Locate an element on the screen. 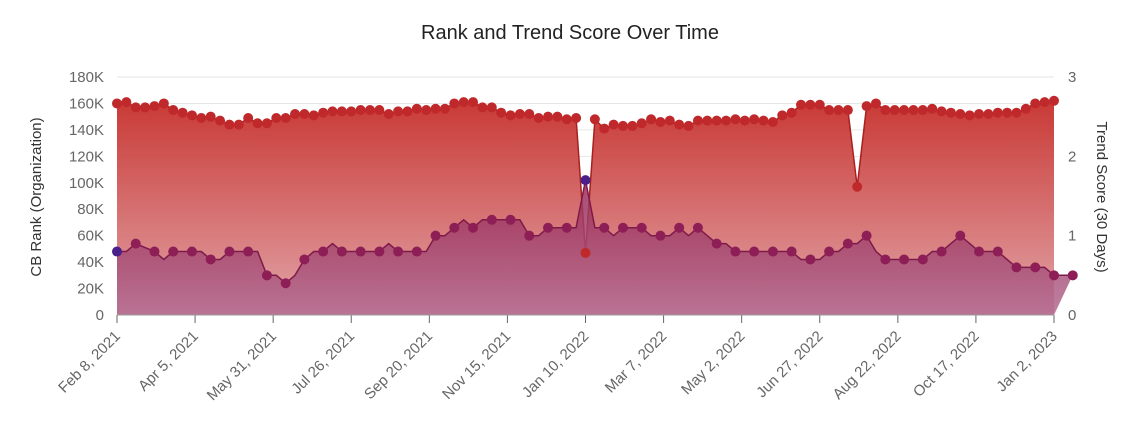  y-left-tick-label: 160K is located at coordinates (86, 103).